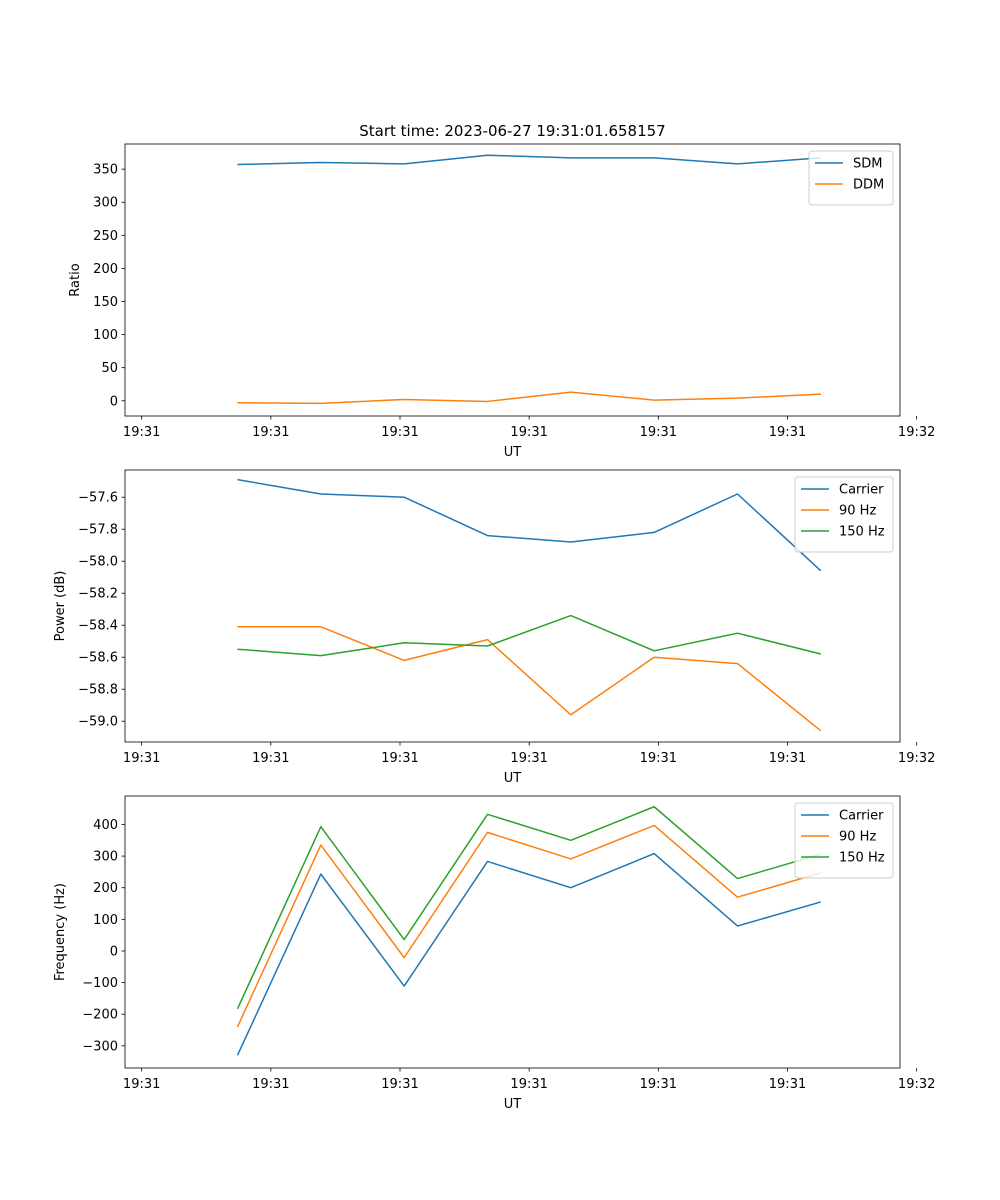 The width and height of the screenshot is (1000, 1200). What do you see at coordinates (529, 679) in the screenshot?
I see `power-series-90-hz-line` at bounding box center [529, 679].